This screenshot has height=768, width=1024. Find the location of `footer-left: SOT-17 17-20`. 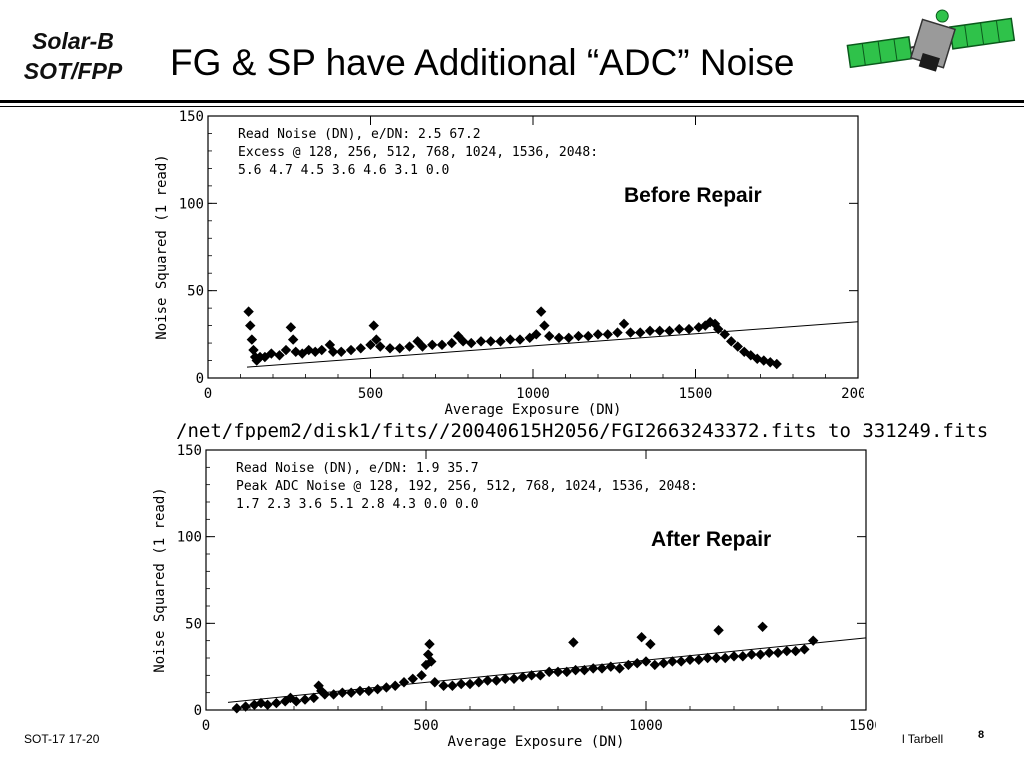

footer-left: SOT-17 17-20 is located at coordinates (62, 739).